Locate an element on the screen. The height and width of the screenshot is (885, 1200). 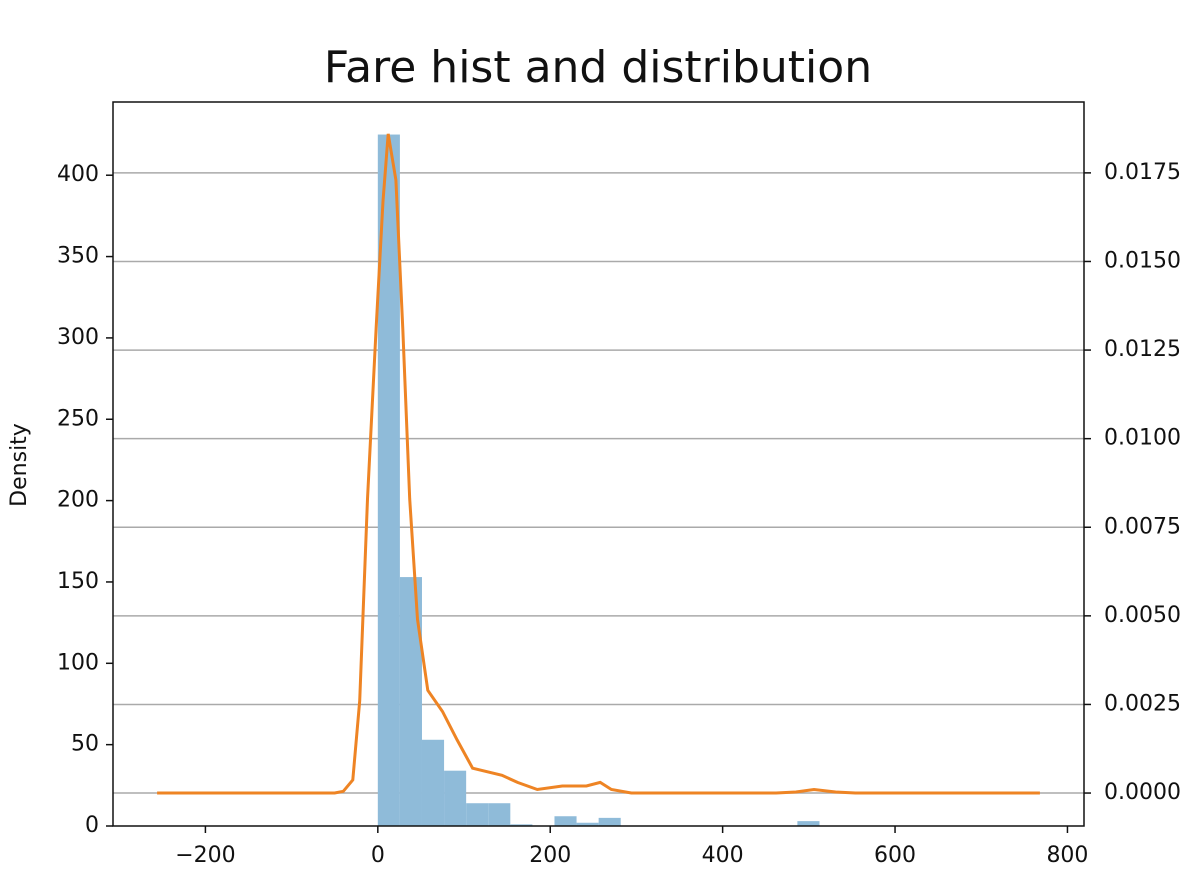
x-tick-label: 800 is located at coordinates (1067, 855).